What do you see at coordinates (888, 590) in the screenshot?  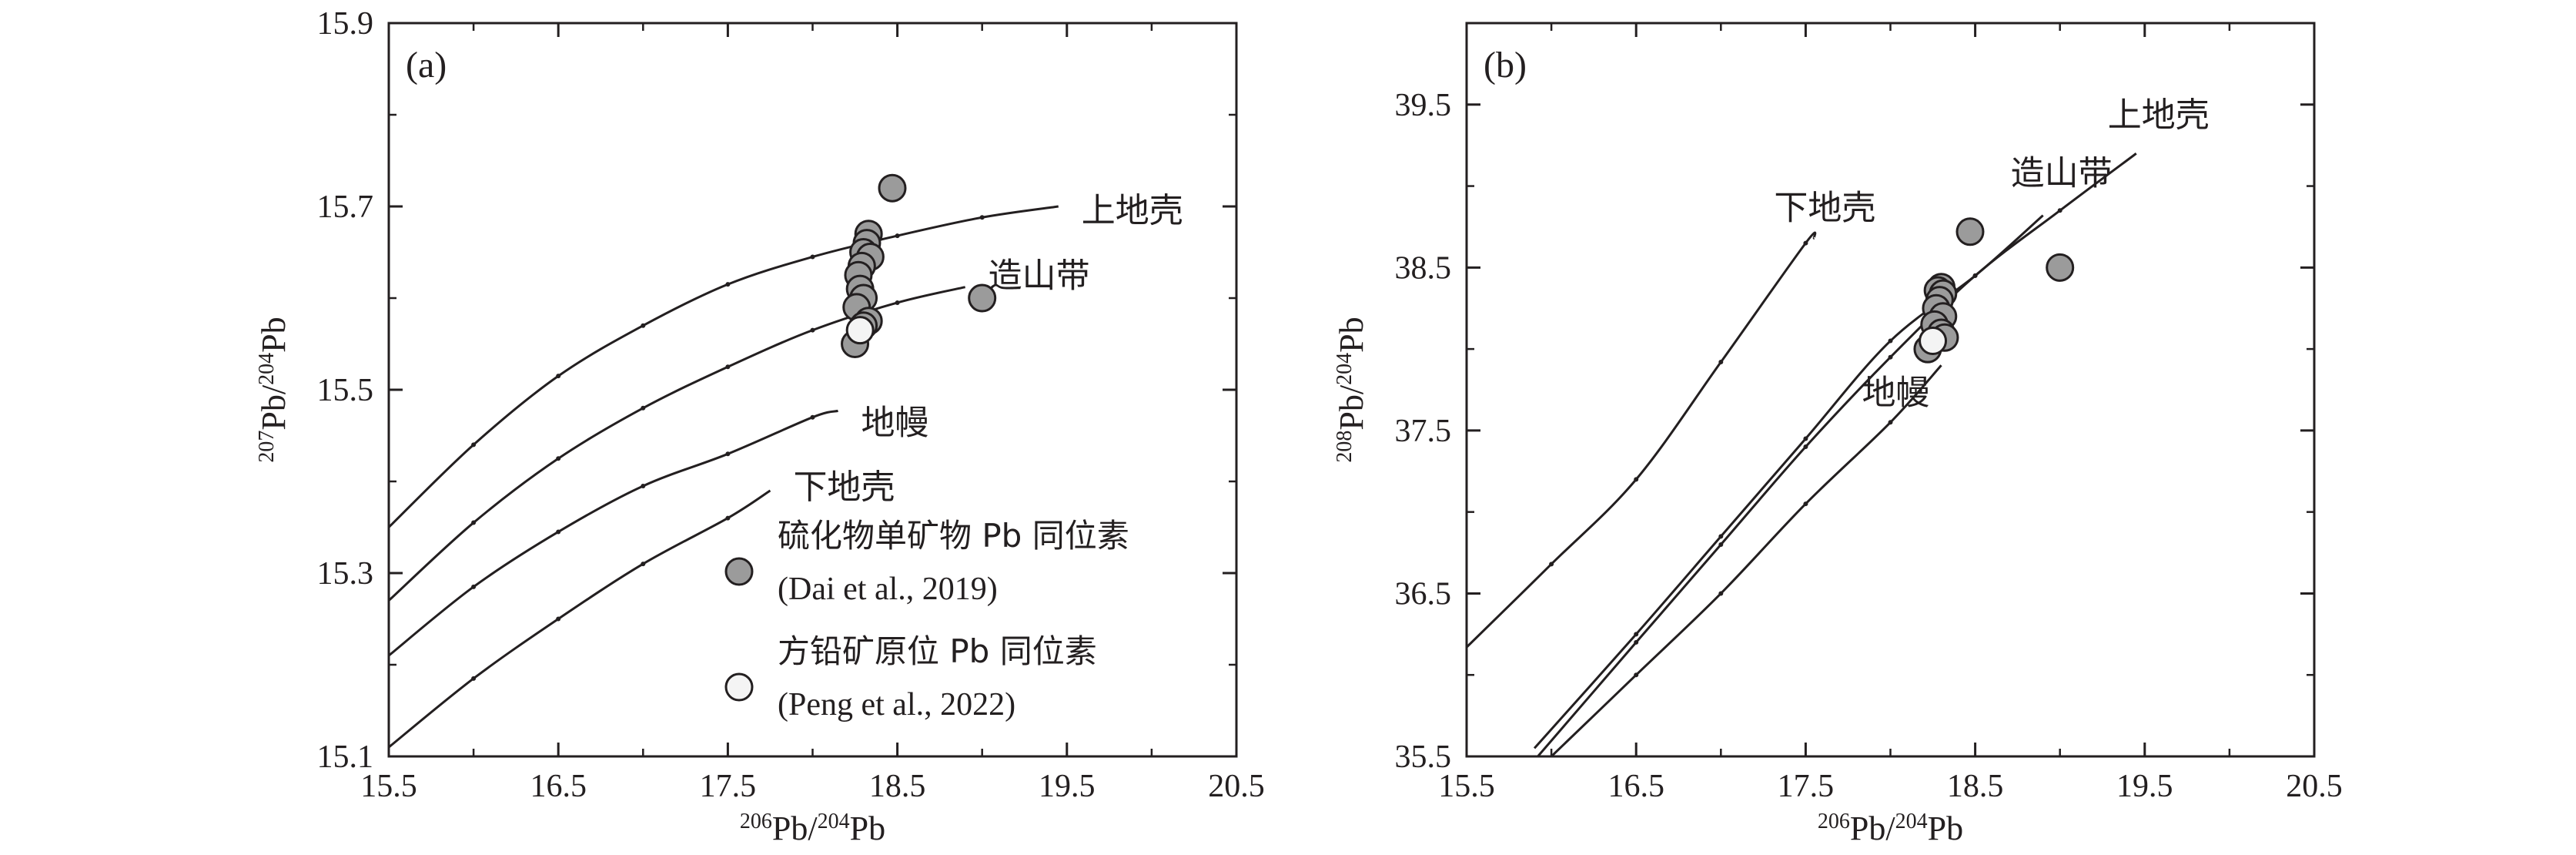 I see `legend-citation: (Dai et al., 2019)` at bounding box center [888, 590].